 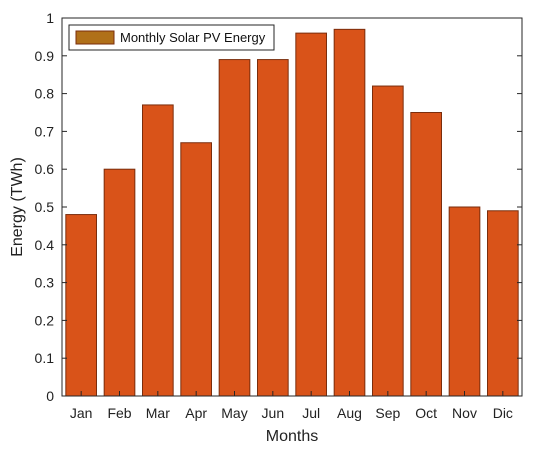 I want to click on x-tick-label-apr: Apr, so click(x=196, y=413).